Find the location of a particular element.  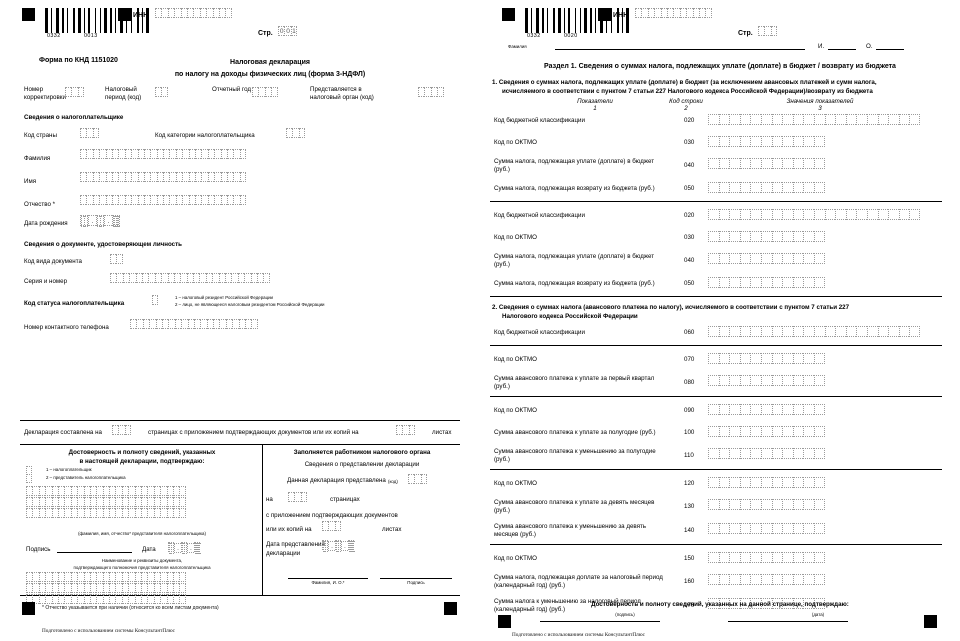

officer-signature-line is located at coordinates (416, 578).